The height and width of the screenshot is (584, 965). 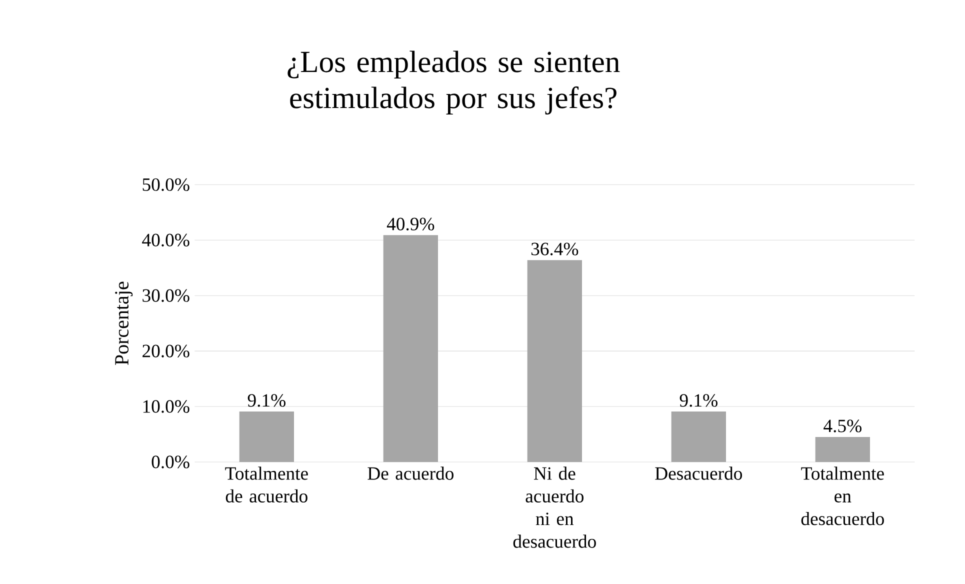 I want to click on x-tick-label: Totalmente de acuerdo, so click(x=266, y=484).